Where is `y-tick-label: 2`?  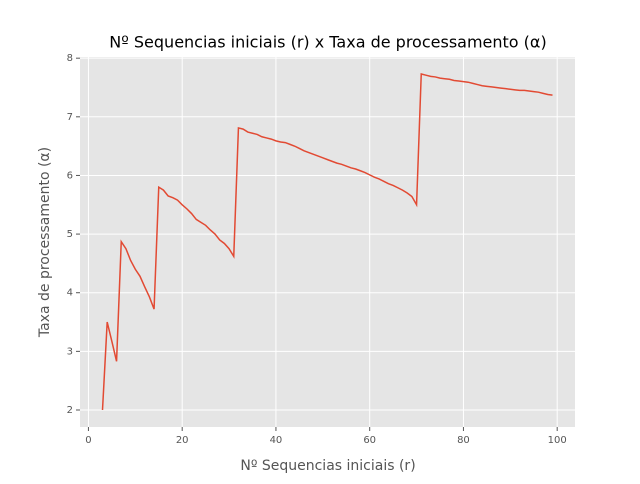 y-tick-label: 2 is located at coordinates (70, 410).